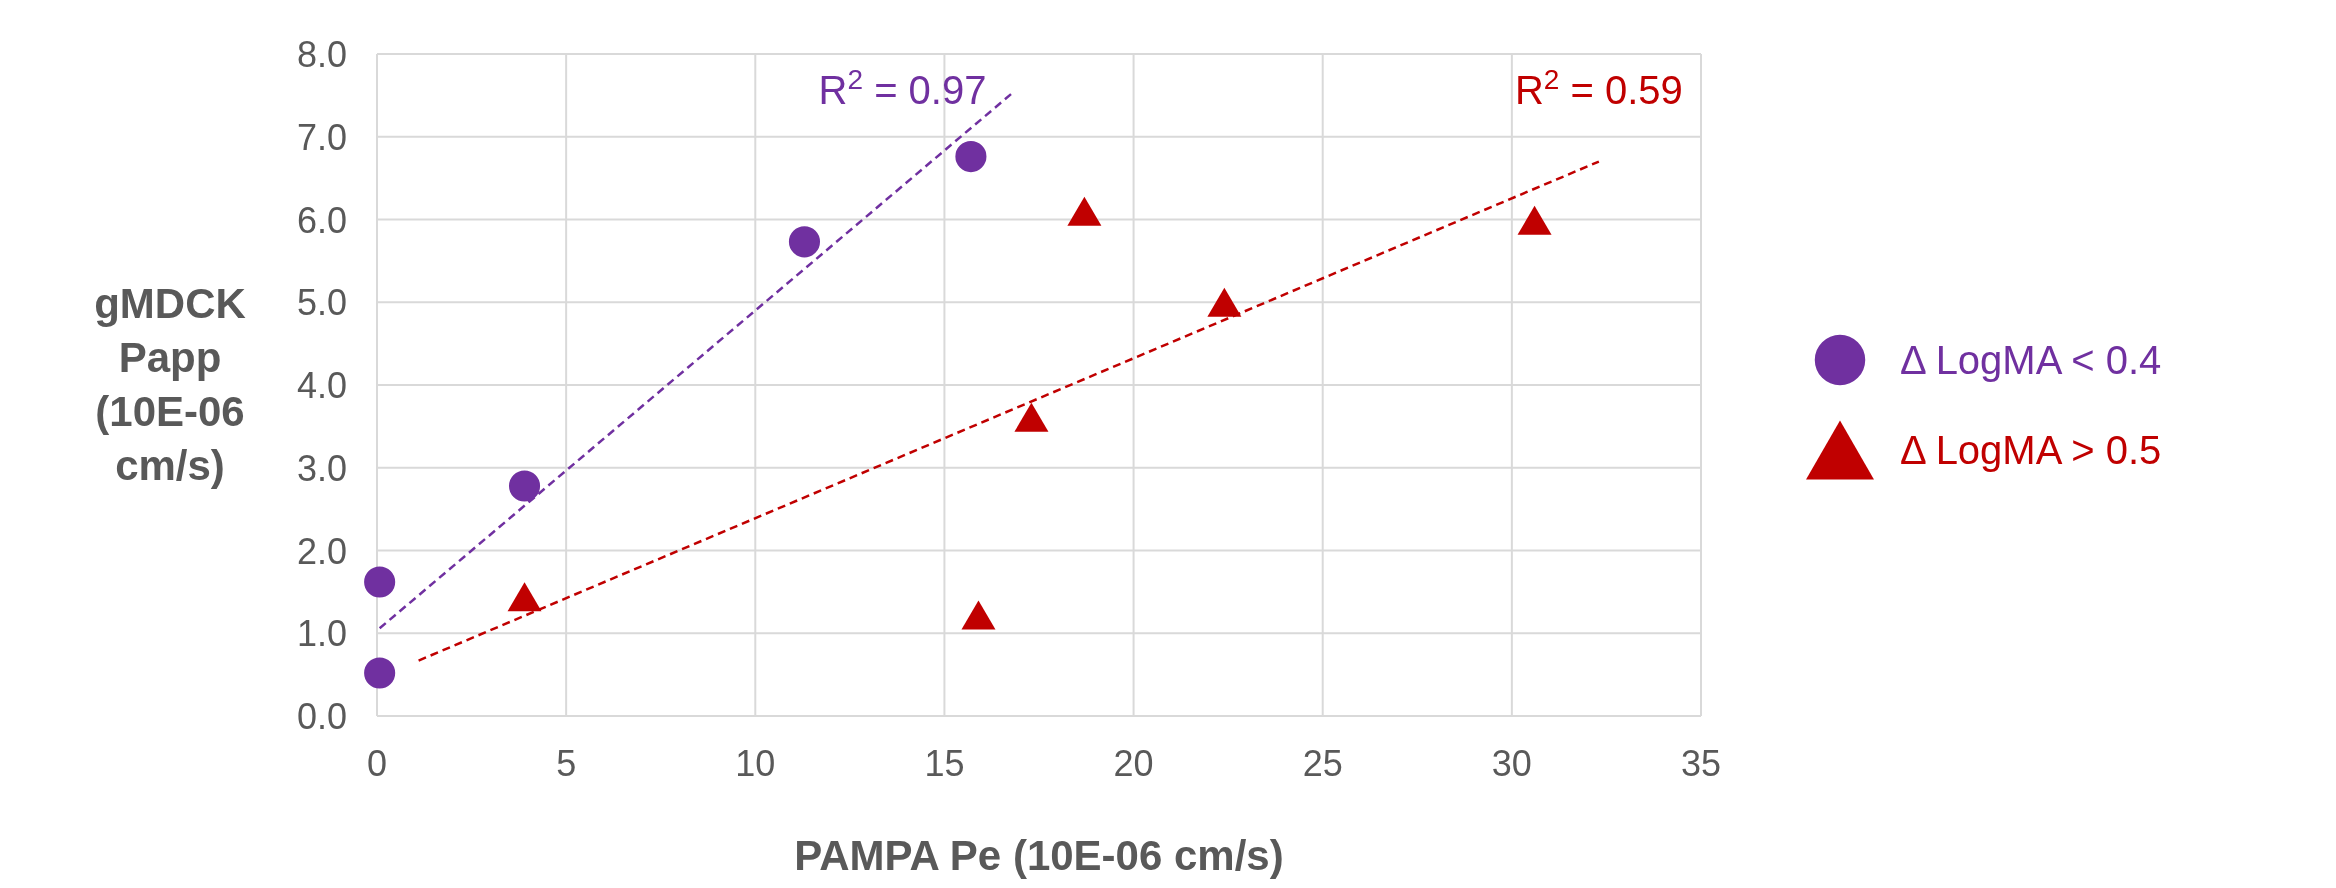  I want to click on legend-label: Δ LogMA > 0.5, so click(2031, 450).